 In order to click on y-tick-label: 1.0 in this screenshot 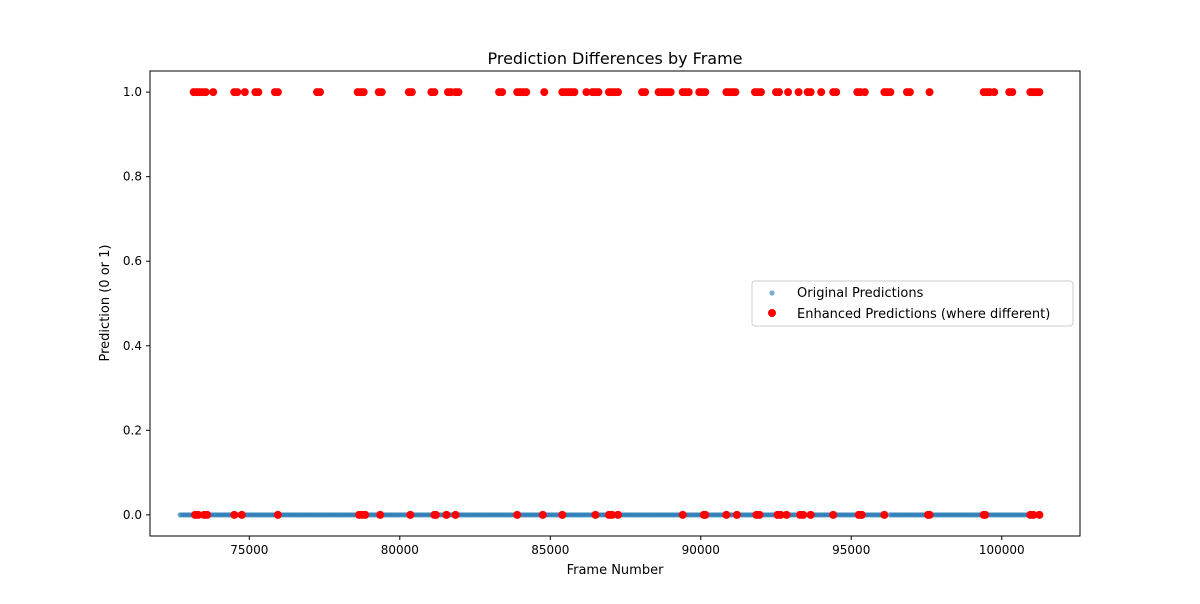, I will do `click(132, 92)`.